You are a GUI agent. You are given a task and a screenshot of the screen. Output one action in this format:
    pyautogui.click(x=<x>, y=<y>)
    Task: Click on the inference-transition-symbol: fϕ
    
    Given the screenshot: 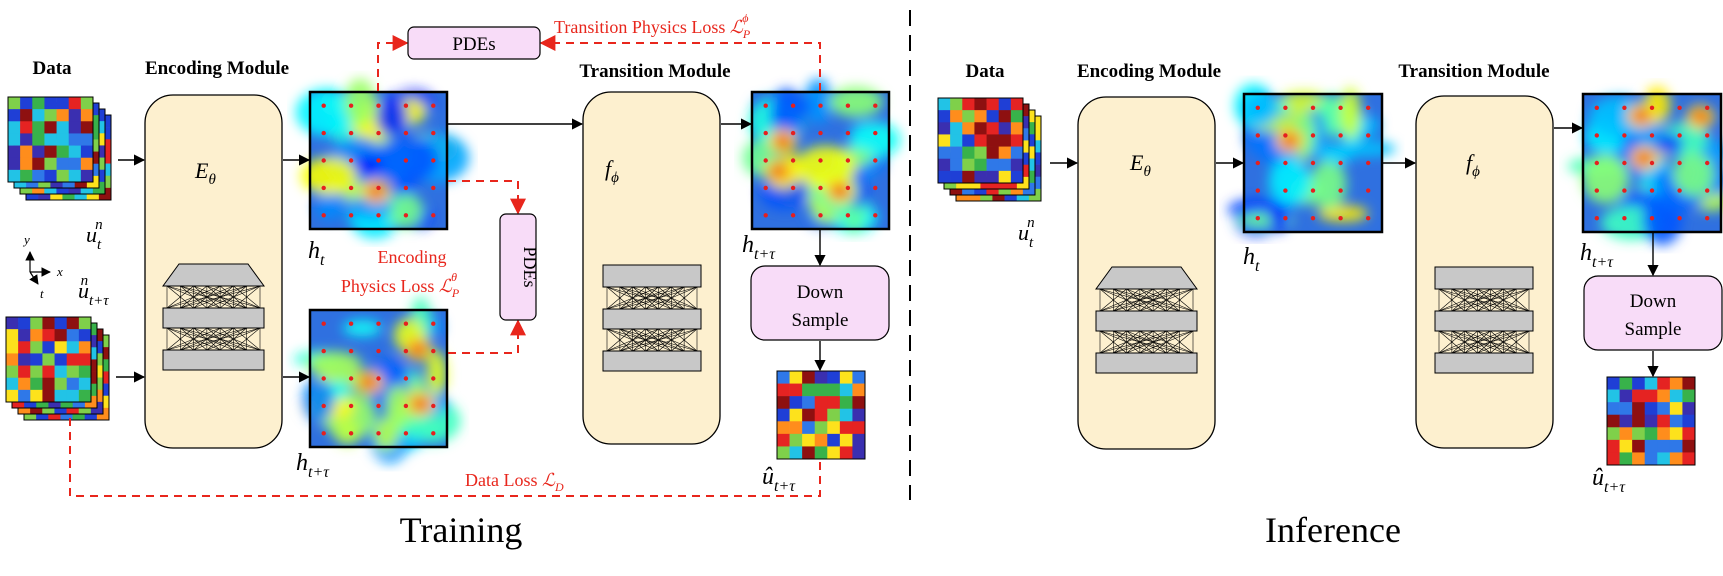 What is the action you would take?
    pyautogui.click(x=1473, y=165)
    